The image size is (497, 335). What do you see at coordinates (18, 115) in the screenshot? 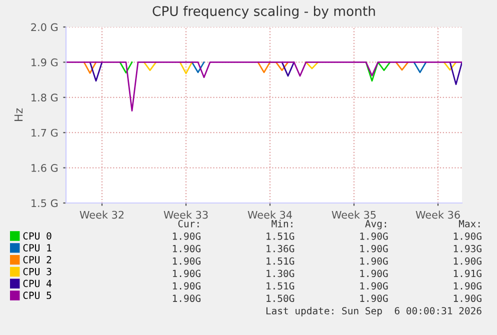
I see `y-axis-title: Hz` at bounding box center [18, 115].